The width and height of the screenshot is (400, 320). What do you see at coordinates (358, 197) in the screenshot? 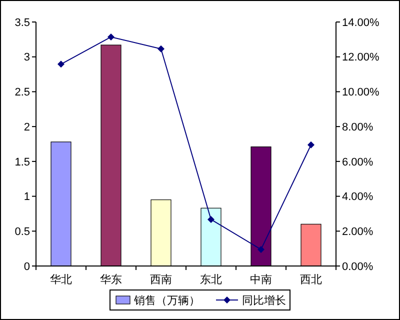
I see `y2-tick-label: 4.00%` at bounding box center [358, 197].